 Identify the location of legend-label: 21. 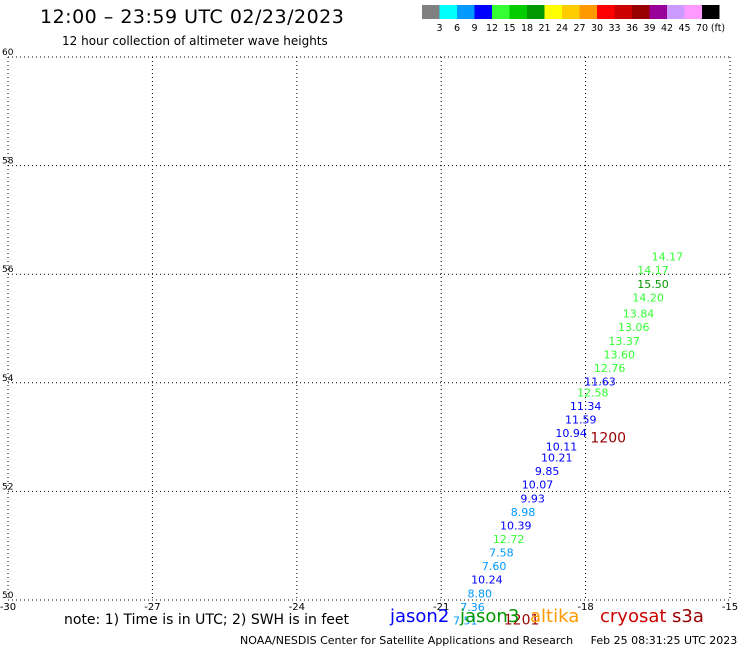
(544, 28).